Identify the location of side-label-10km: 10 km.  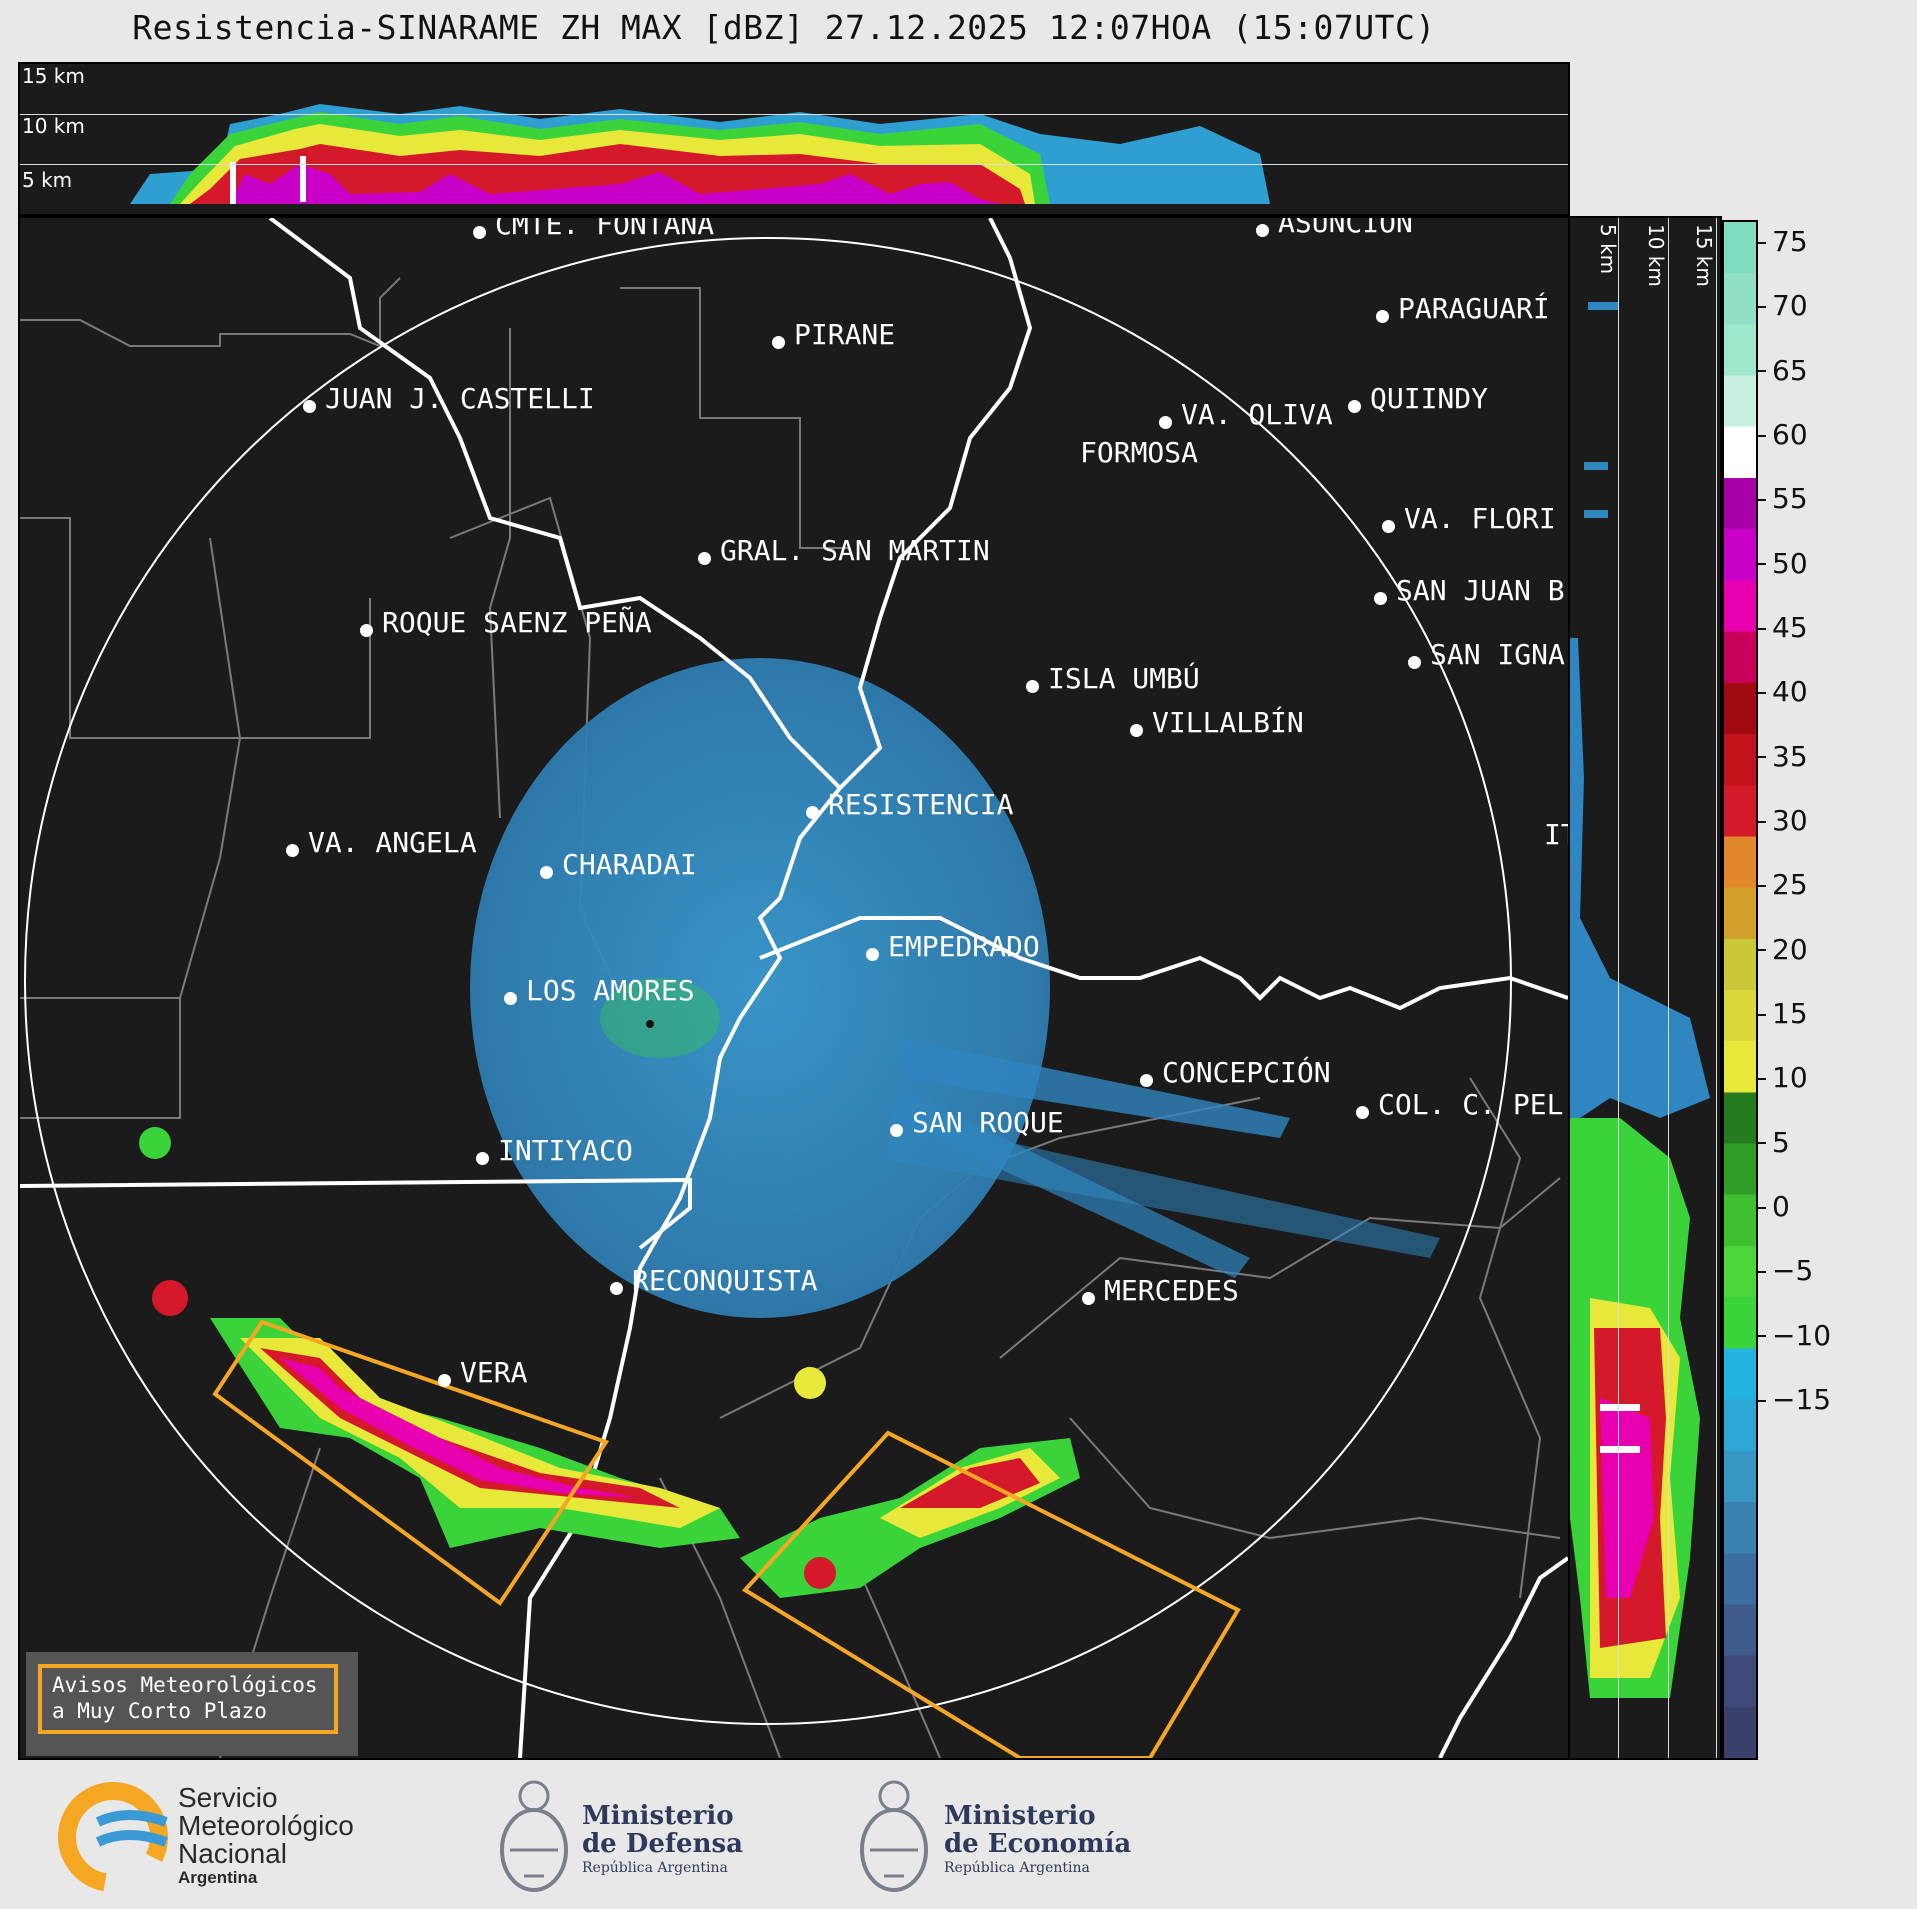
(1656, 255).